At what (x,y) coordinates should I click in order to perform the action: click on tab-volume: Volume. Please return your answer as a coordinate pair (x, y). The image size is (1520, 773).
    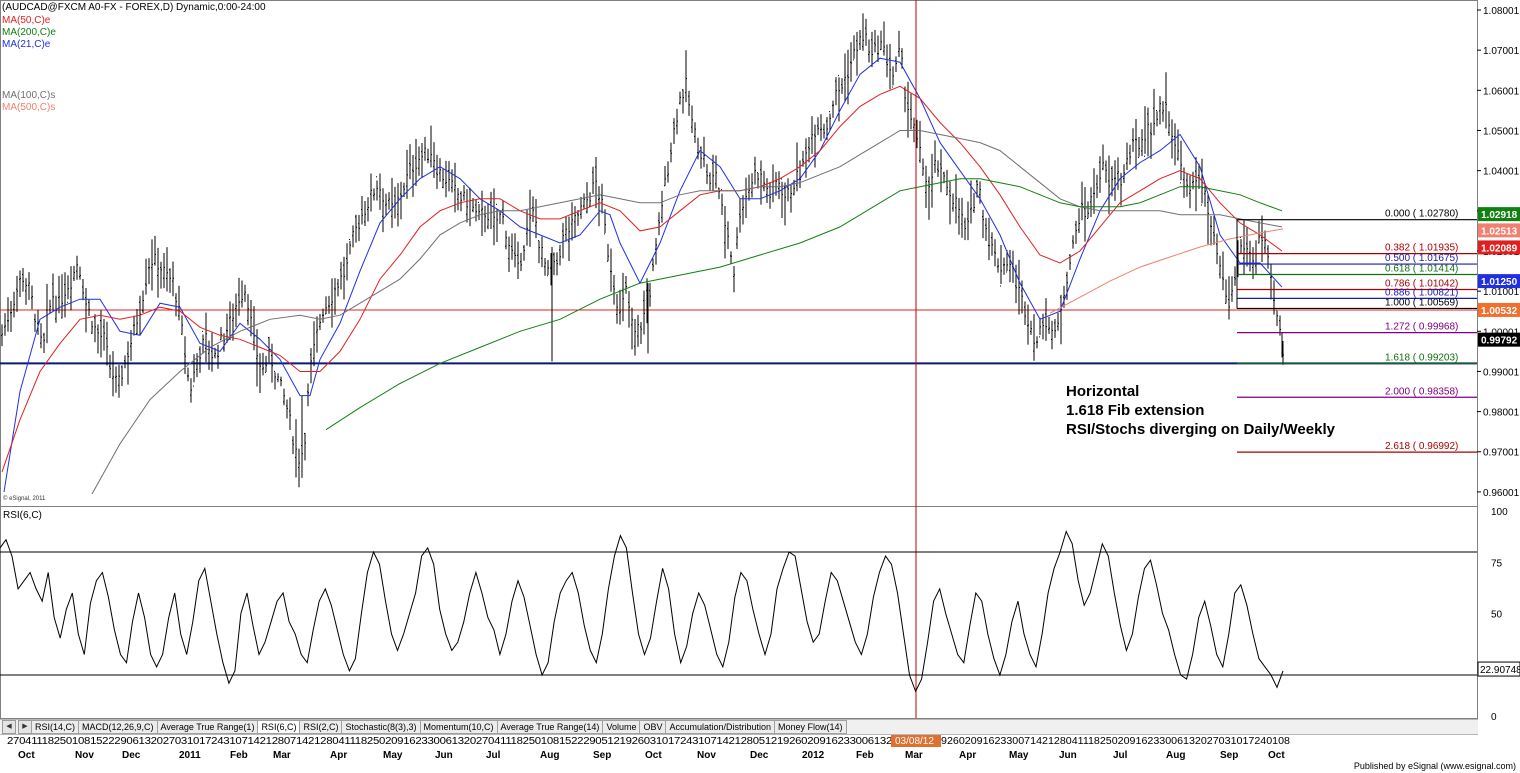
    Looking at the image, I should click on (621, 727).